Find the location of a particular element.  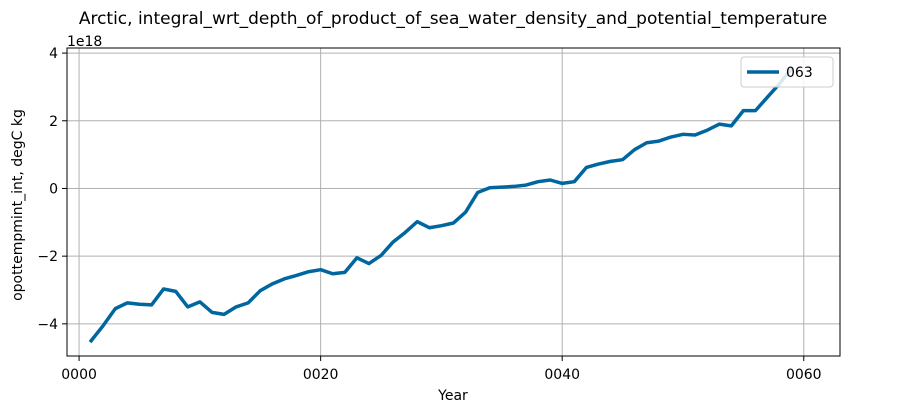

y-tick-label: −2 is located at coordinates (47, 257).